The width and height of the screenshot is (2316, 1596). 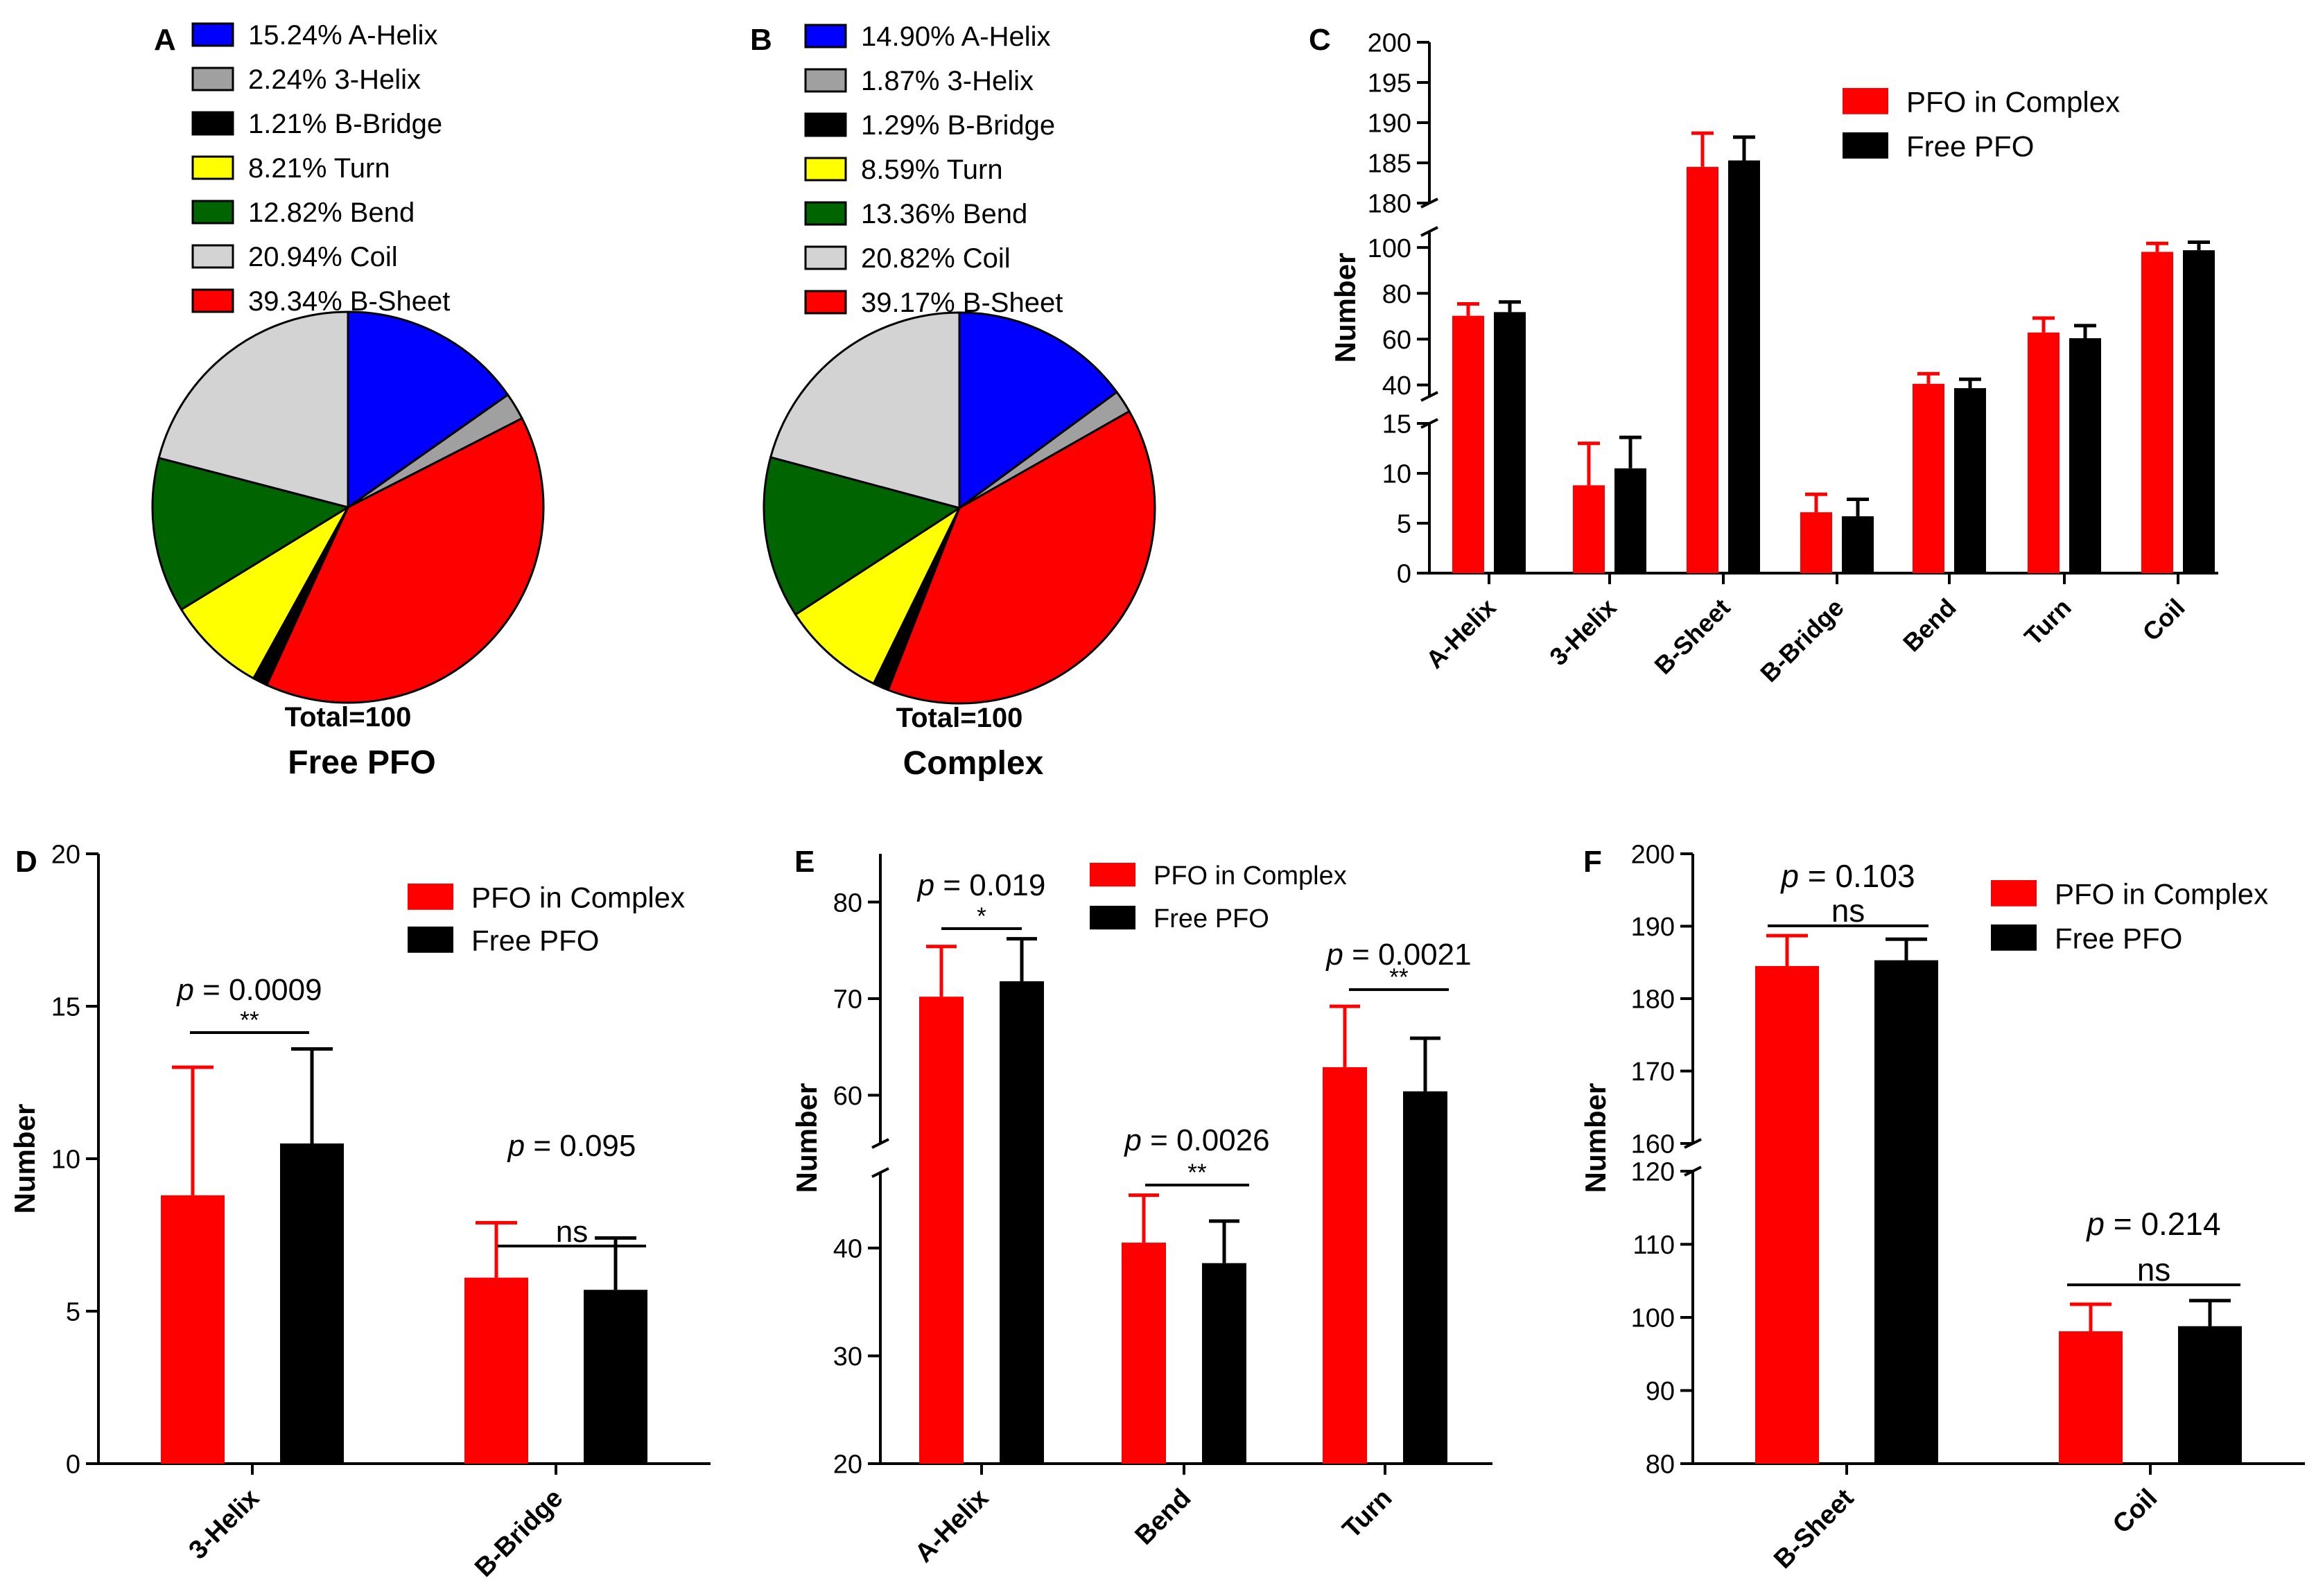 What do you see at coordinates (265, 592) in the screenshot?
I see `pie-a-slice-turn` at bounding box center [265, 592].